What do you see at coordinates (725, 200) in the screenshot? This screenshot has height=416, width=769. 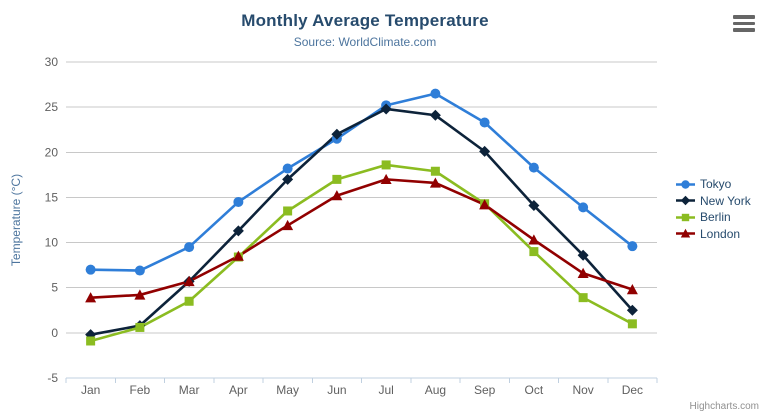 I see `legend-label: New York` at bounding box center [725, 200].